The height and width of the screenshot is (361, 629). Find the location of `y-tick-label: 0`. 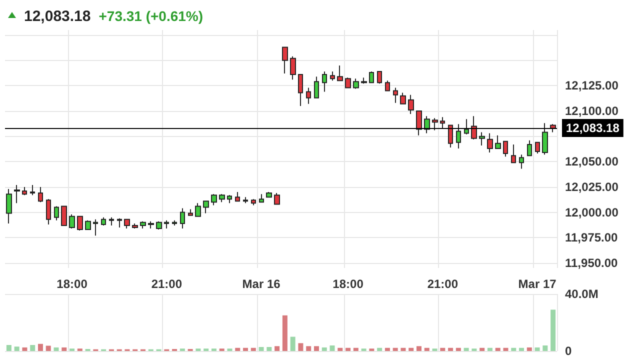

y-tick-label: 0 is located at coordinates (568, 351).